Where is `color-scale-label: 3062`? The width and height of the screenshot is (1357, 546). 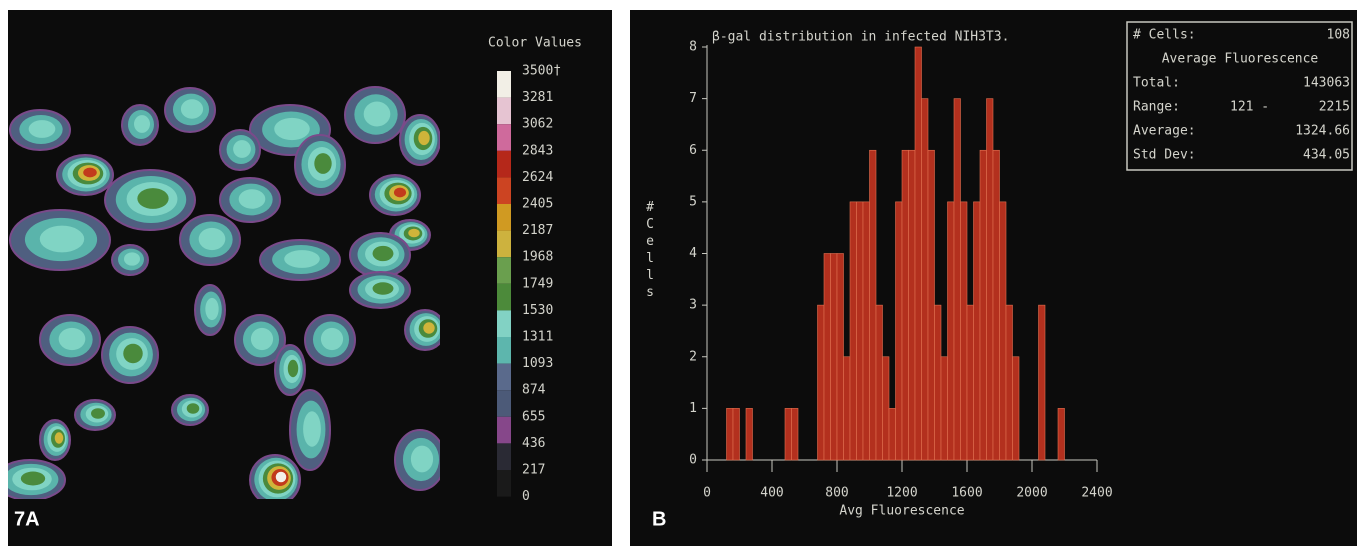 color-scale-label: 3062 is located at coordinates (537, 124).